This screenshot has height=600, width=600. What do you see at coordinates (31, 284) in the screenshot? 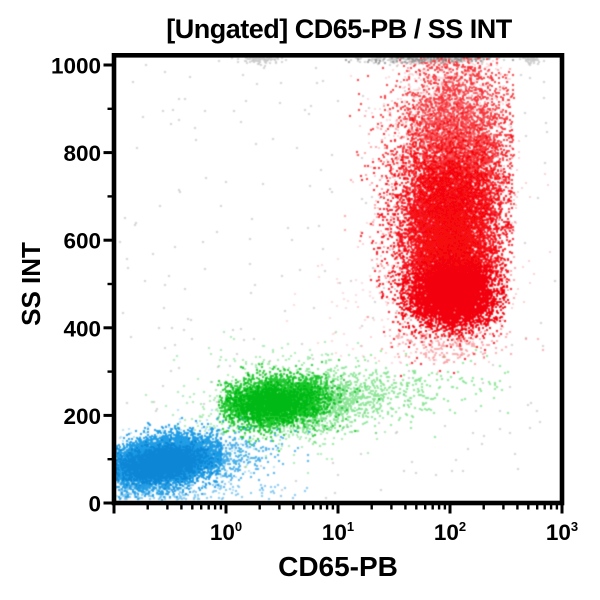
I see `svg-text: SS INT` at bounding box center [31, 284].